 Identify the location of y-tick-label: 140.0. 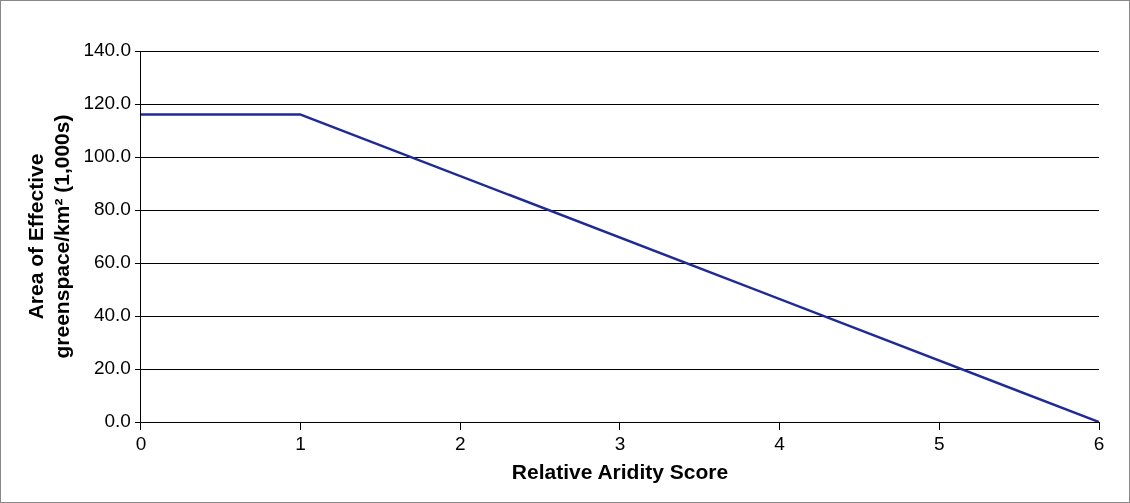
(107, 50).